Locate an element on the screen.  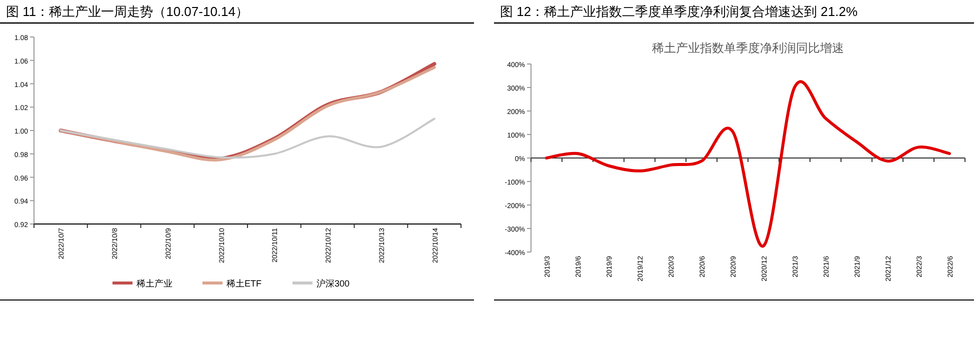
legend-label: 沪深300 is located at coordinates (333, 283).